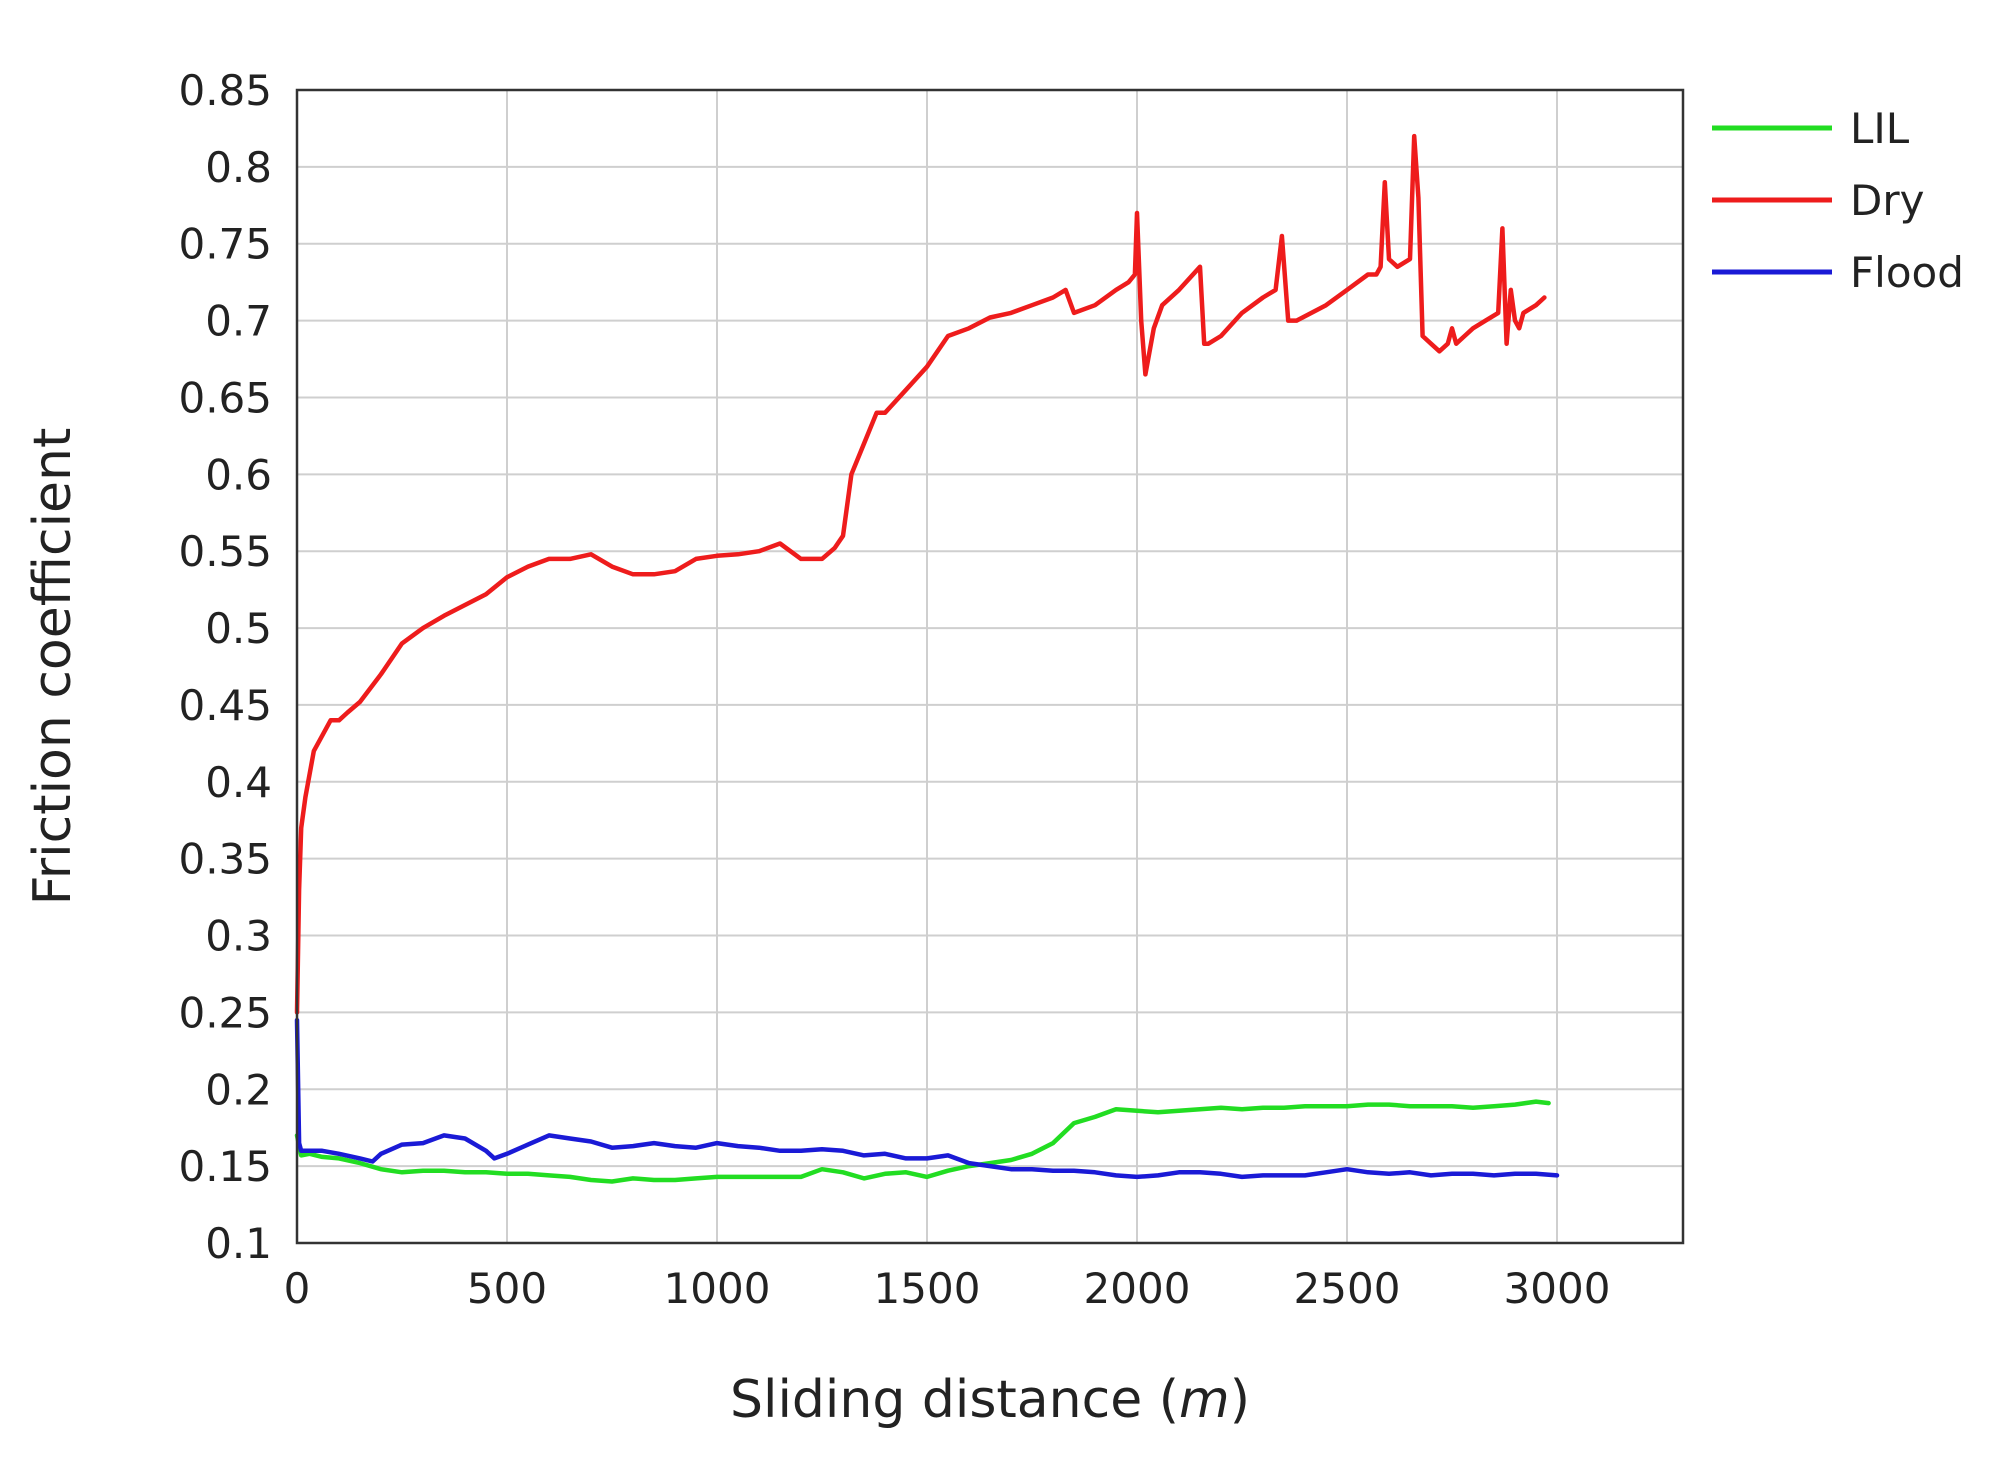 Image resolution: width=1991 pixels, height=1459 pixels. What do you see at coordinates (1204, 1400) in the screenshot?
I see `x-axis-title-unit: m` at bounding box center [1204, 1400].